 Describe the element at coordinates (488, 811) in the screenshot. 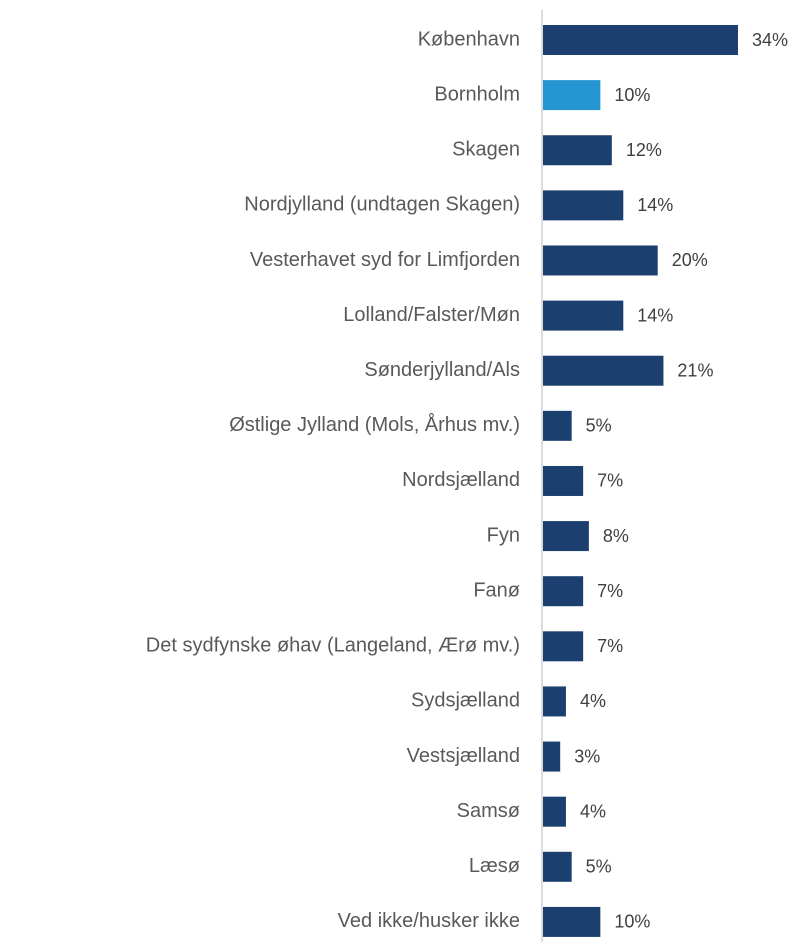

I see `category-label: Samsø` at that location.